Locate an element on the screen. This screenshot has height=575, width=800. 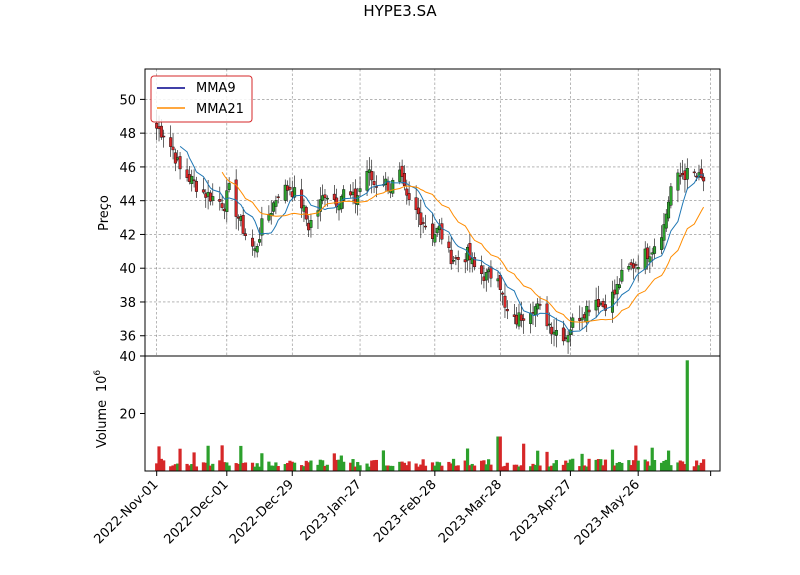
price-y-tick-label: 42 is located at coordinates (127, 235).